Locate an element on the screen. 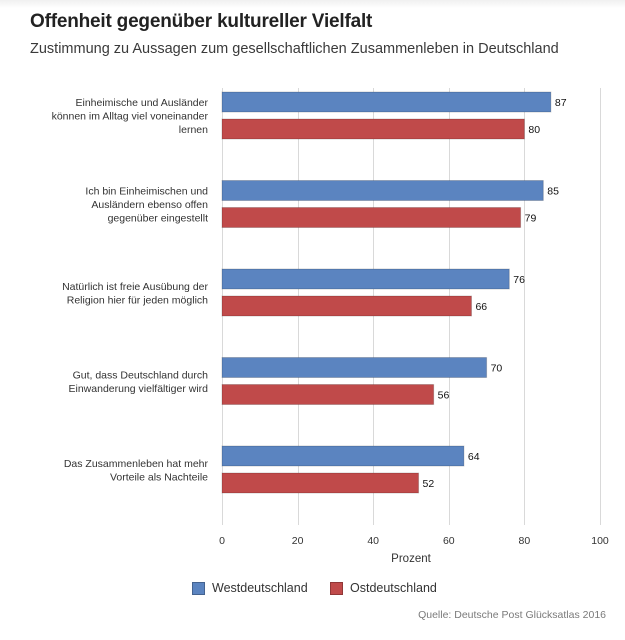  top-bar is located at coordinates (312, 4).